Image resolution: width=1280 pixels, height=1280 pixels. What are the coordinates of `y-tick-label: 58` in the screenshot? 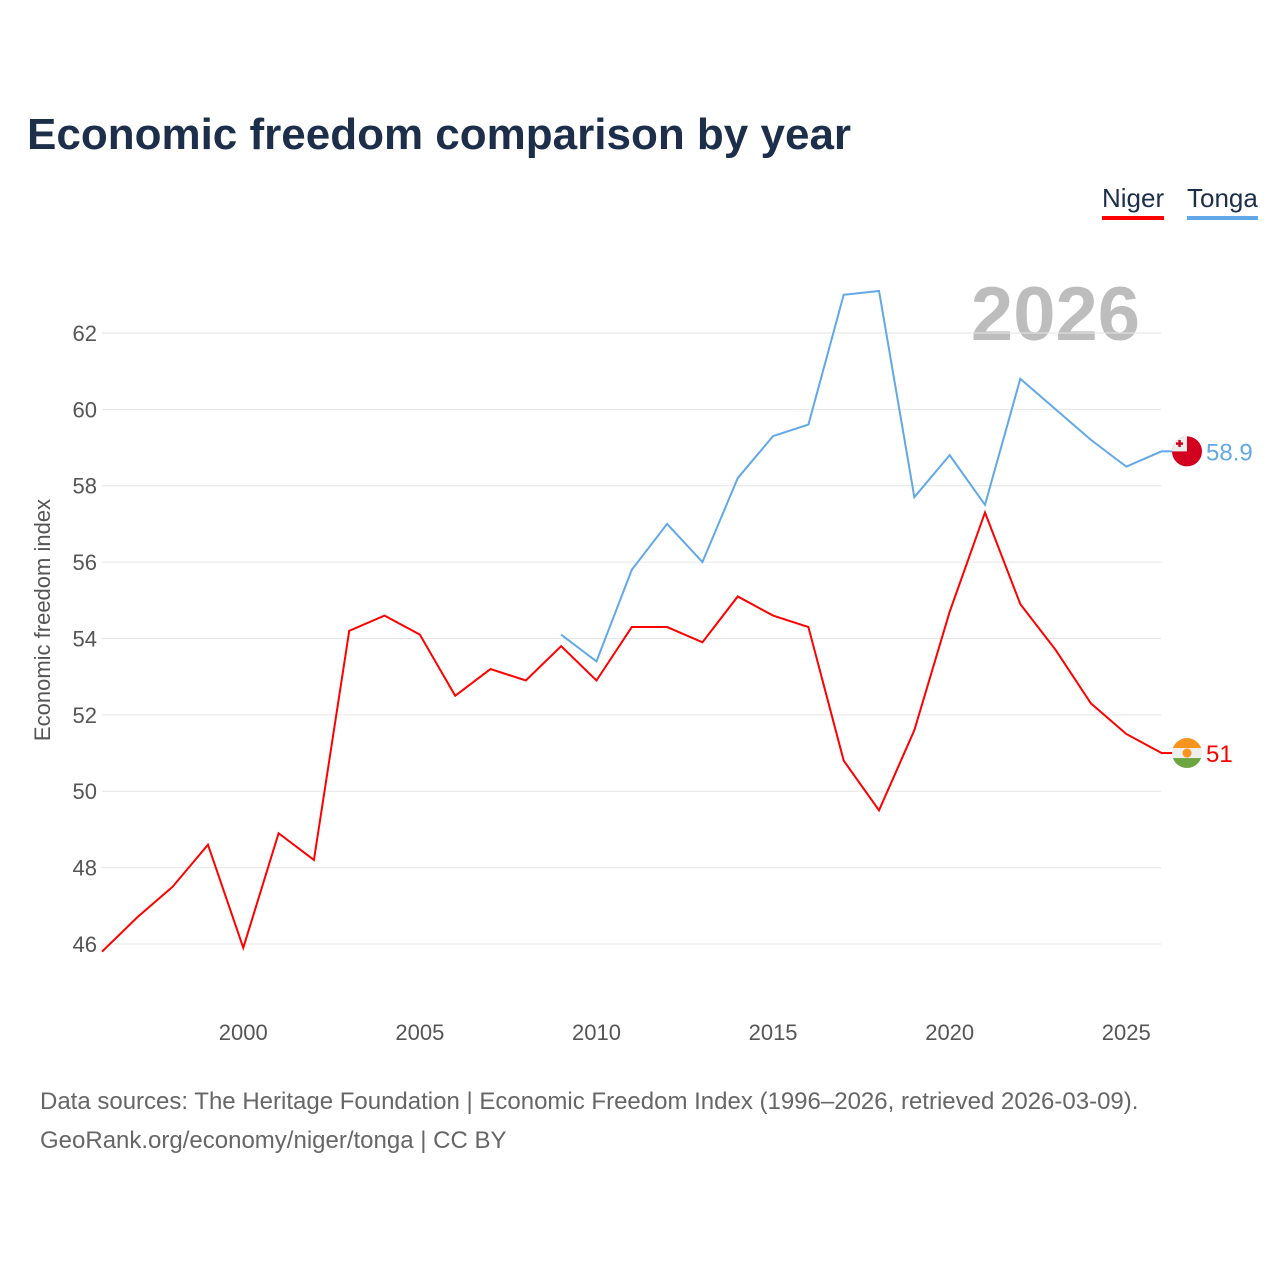 It's located at (85, 486).